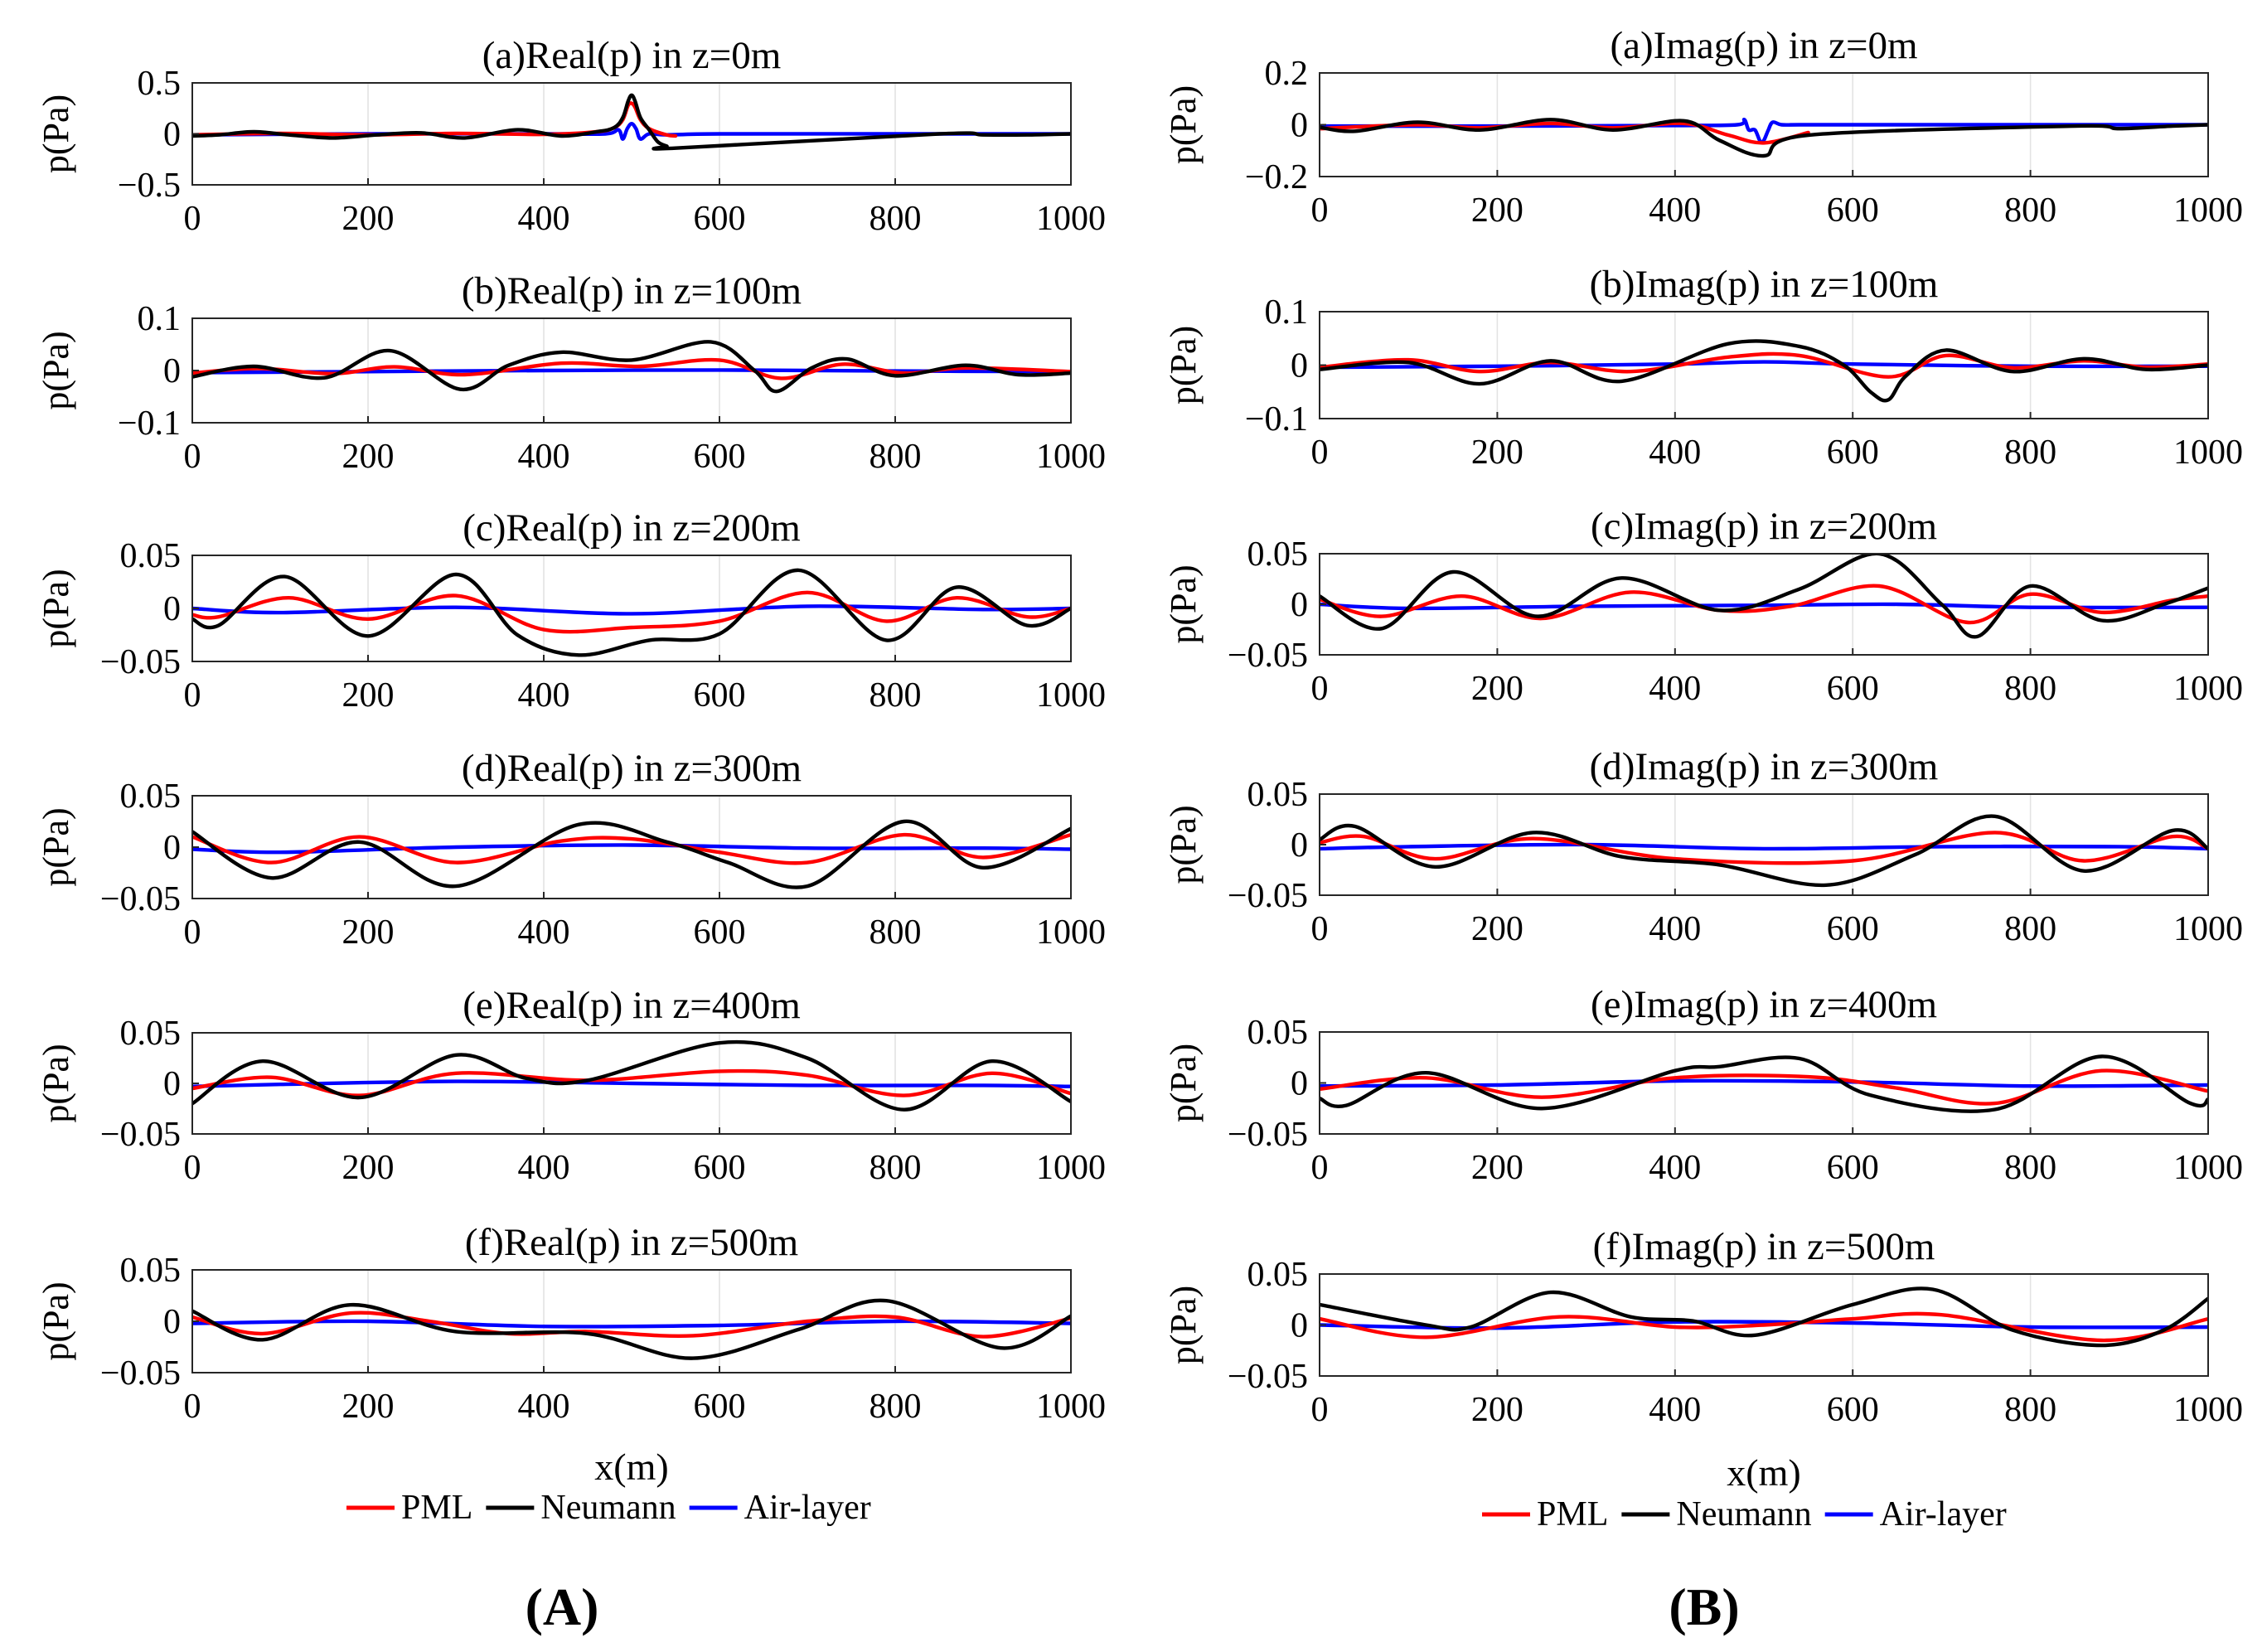 The width and height of the screenshot is (2267, 1652). Describe the element at coordinates (160, 84) in the screenshot. I see `y-tick-label: 0.5` at that location.